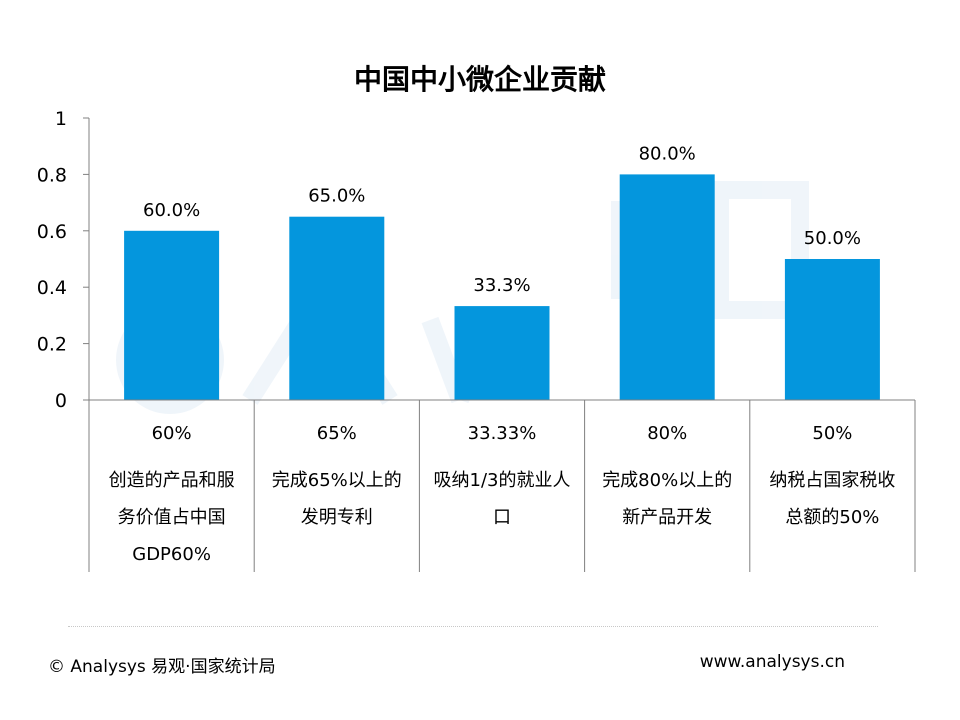  Describe the element at coordinates (337, 517) in the screenshot. I see `table-description-line: 发明专利` at that location.